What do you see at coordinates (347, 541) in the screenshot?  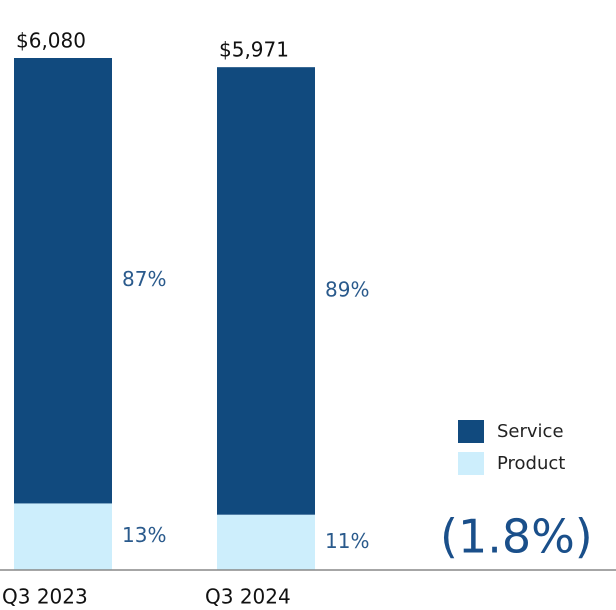 I see `segment-label: 11%` at bounding box center [347, 541].